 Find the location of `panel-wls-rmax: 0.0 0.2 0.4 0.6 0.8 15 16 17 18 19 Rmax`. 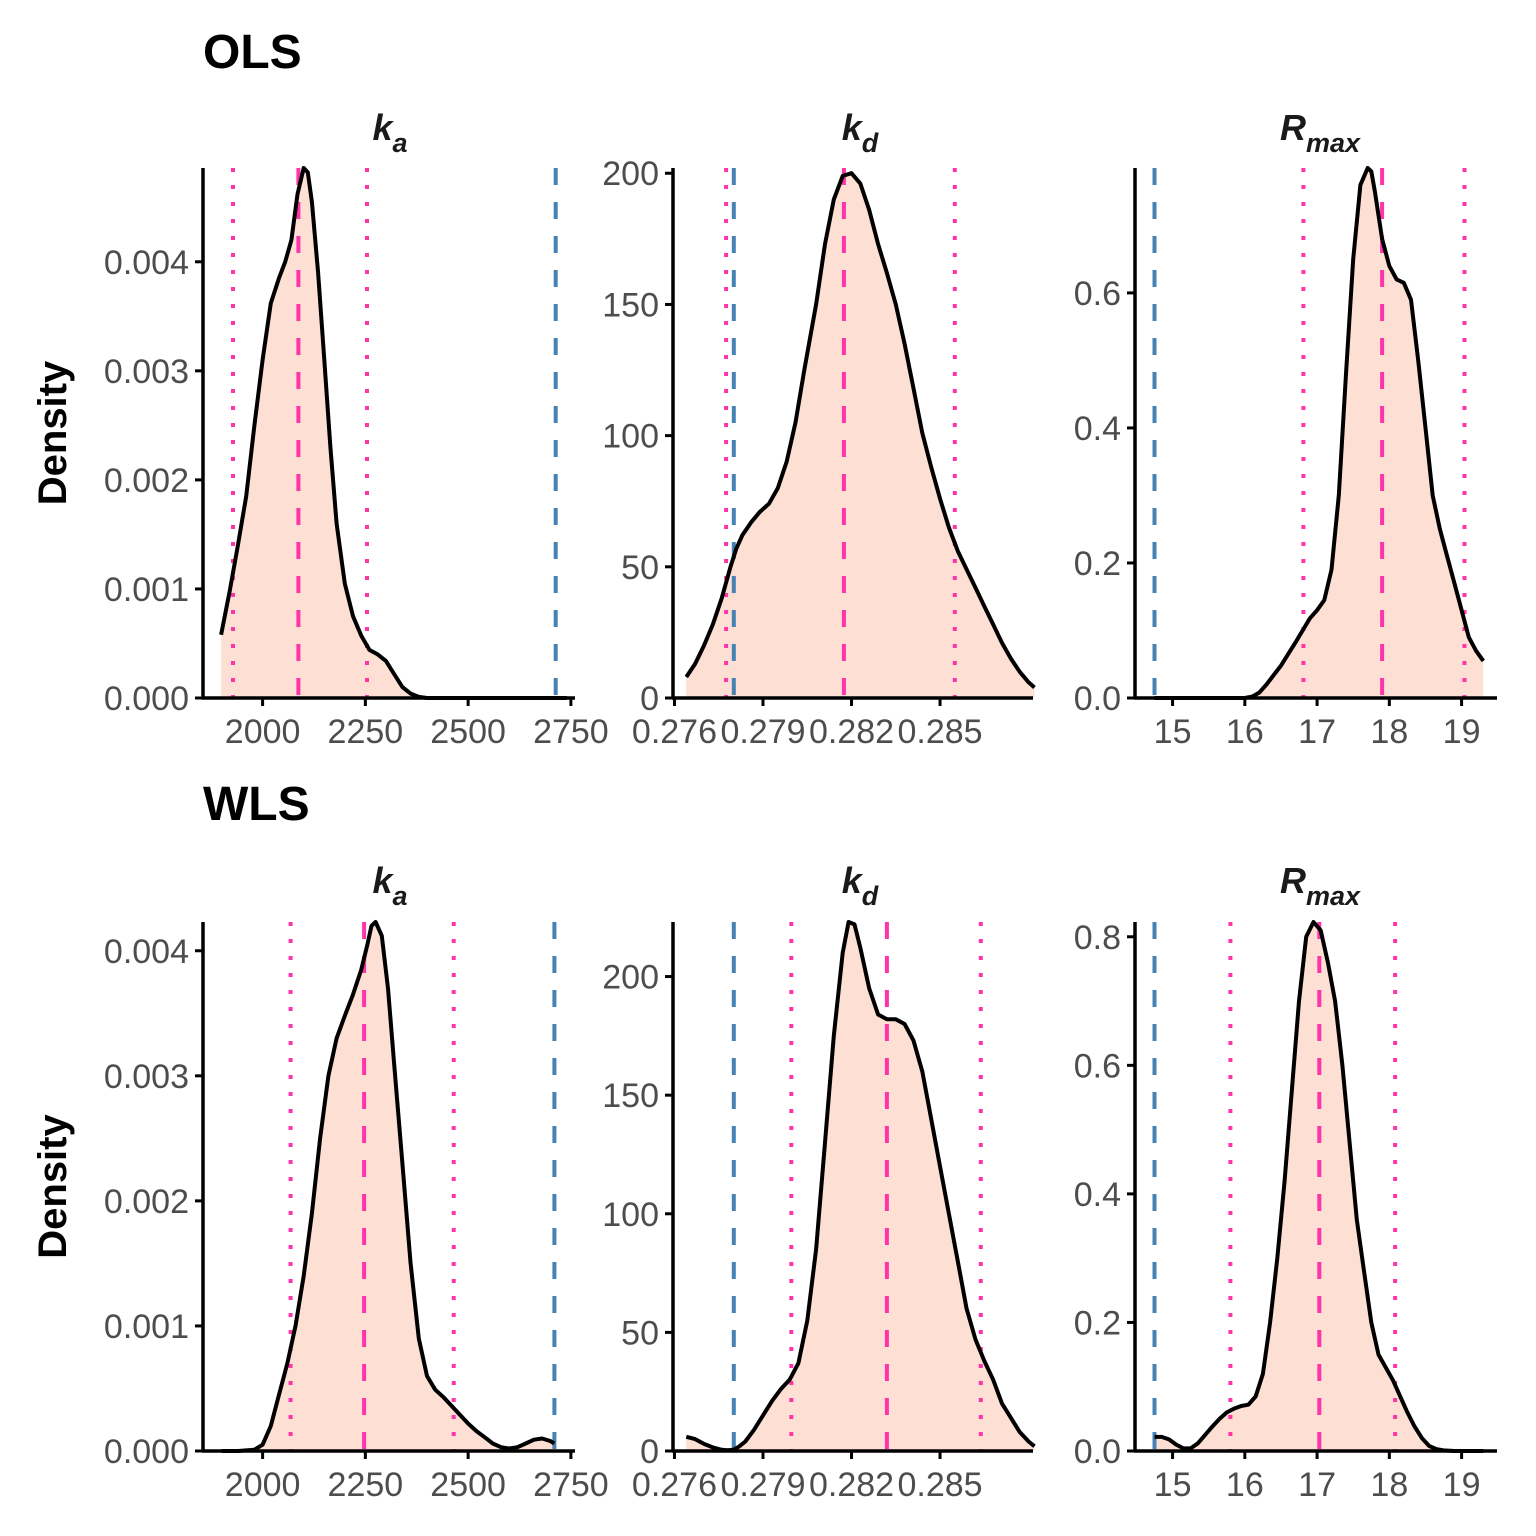

panel-wls-rmax: 0.0 0.2 0.4 0.6 0.8 15 16 17 18 19 Rmax is located at coordinates (1285, 1182).